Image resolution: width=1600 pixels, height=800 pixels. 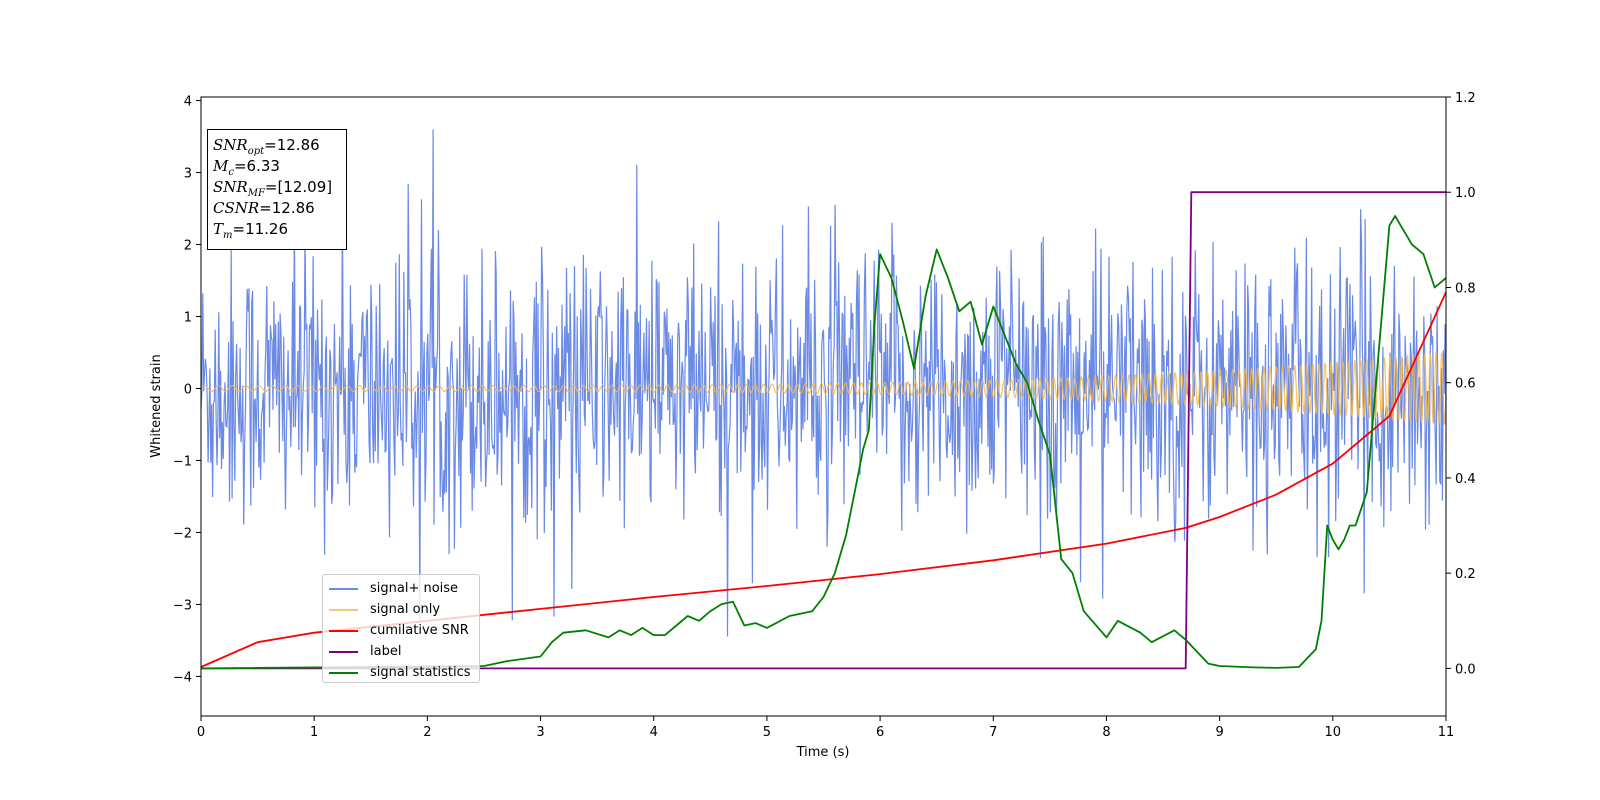 I want to click on signal-only-line, so click(x=823, y=389).